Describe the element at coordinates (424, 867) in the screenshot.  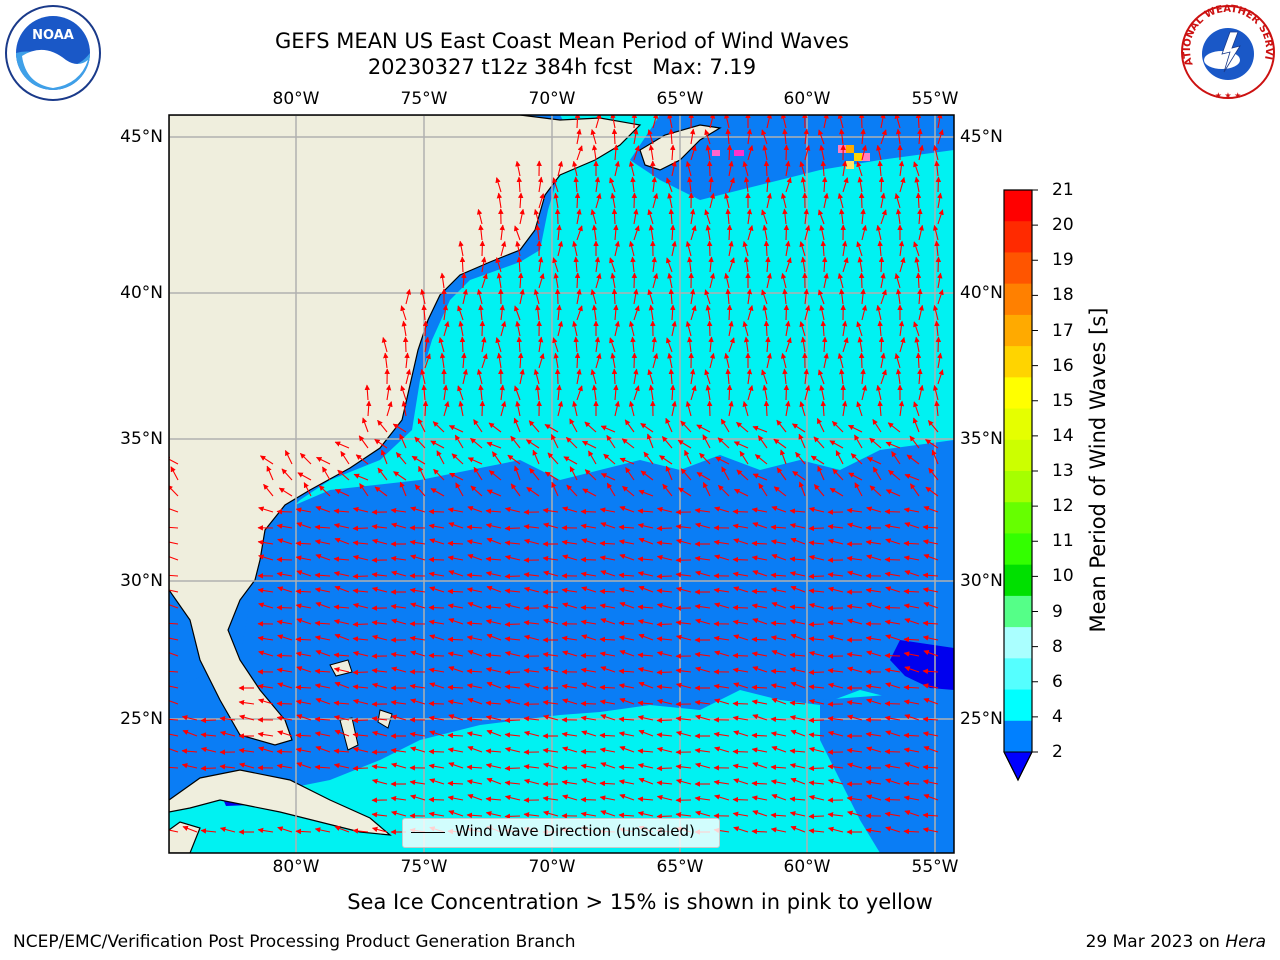
I see `lon-tick-bottom-1: 75°W` at that location.